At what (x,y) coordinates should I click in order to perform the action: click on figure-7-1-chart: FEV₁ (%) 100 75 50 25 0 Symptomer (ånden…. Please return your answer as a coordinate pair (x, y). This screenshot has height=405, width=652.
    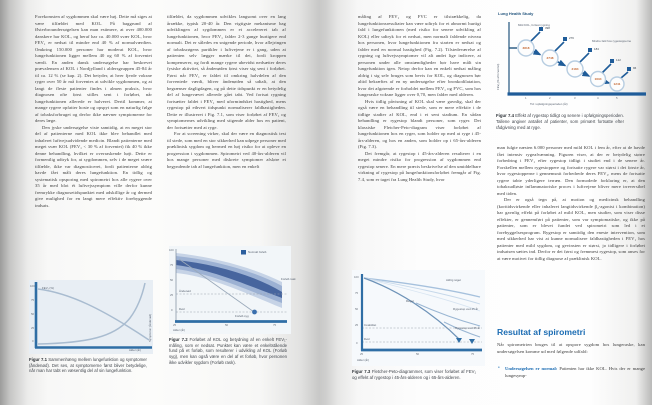
    Looking at the image, I should click on (91, 317).